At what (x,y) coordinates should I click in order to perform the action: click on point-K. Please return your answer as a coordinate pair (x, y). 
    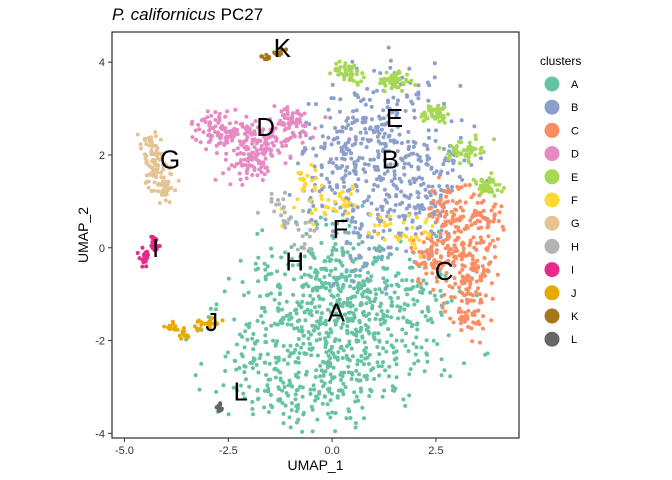
    Looking at the image, I should click on (266, 54).